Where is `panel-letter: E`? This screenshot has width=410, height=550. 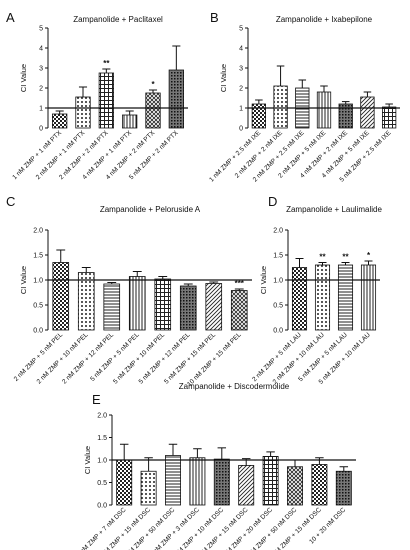 panel-letter: E is located at coordinates (96, 399).